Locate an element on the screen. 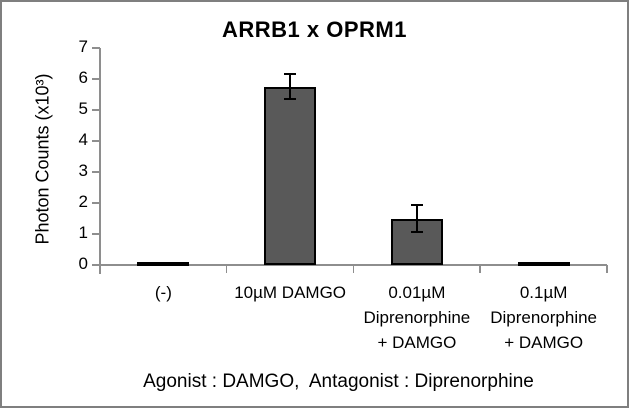 This screenshot has height=408, width=629. y-tick-label: 0 is located at coordinates (83, 263).